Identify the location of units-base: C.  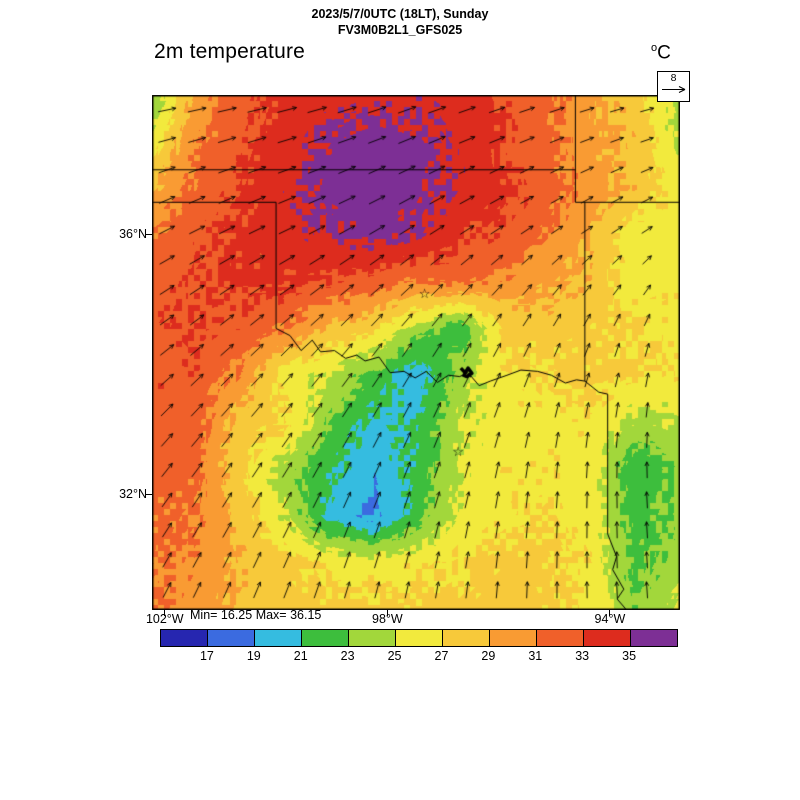
(664, 53).